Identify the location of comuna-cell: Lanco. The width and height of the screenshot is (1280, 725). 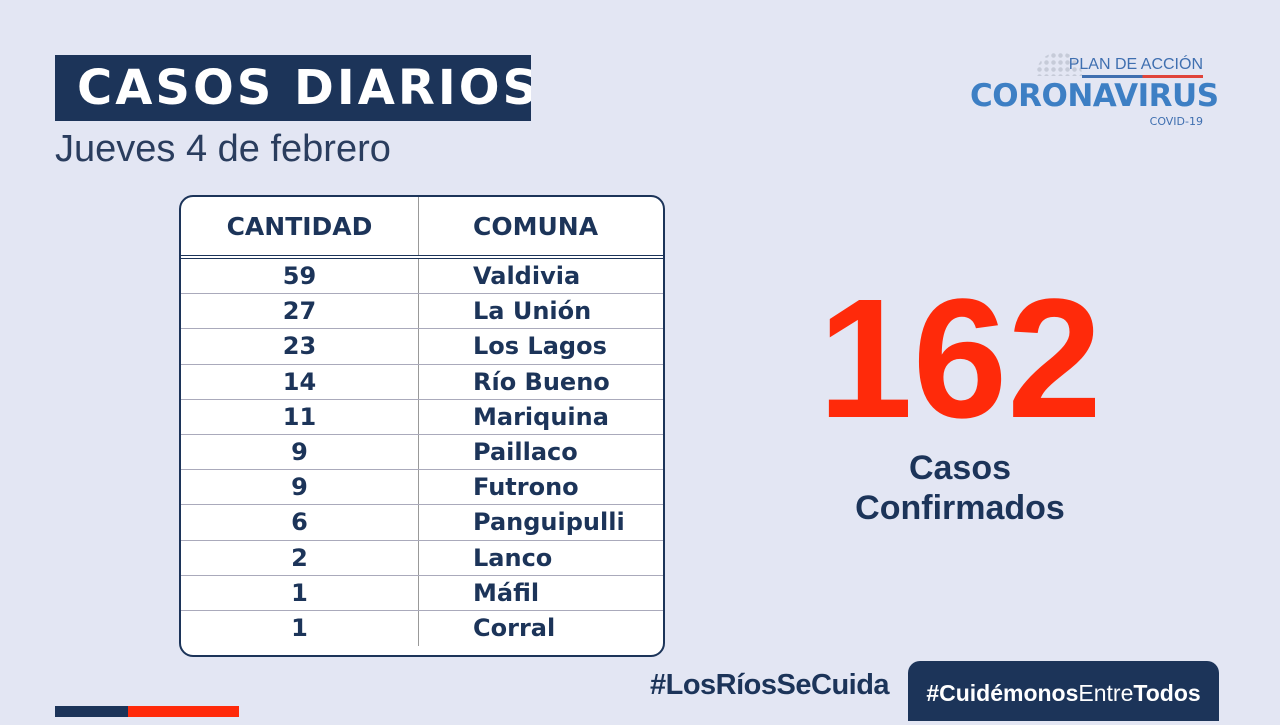
(513, 557).